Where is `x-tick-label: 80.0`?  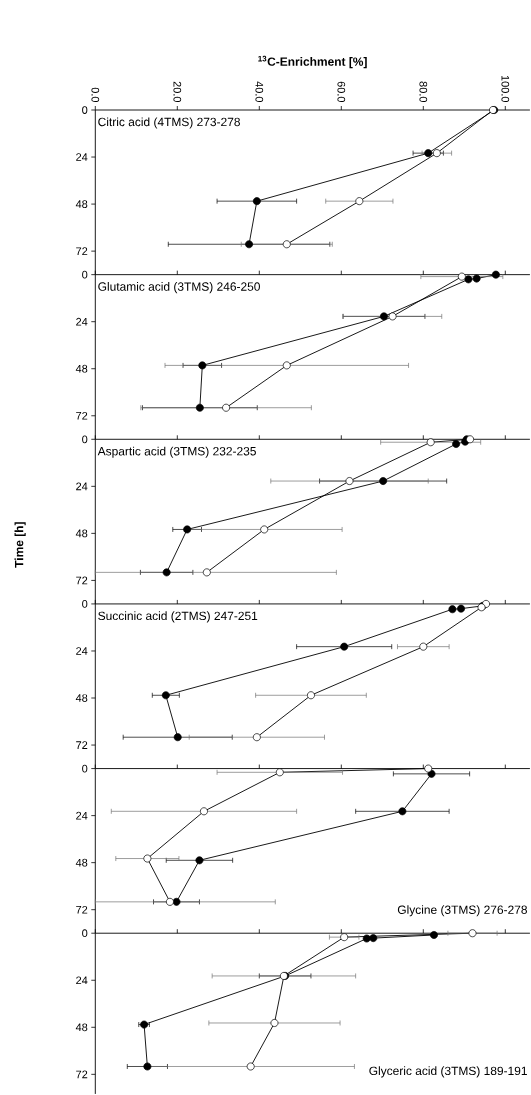
x-tick-label: 80.0 is located at coordinates (423, 92).